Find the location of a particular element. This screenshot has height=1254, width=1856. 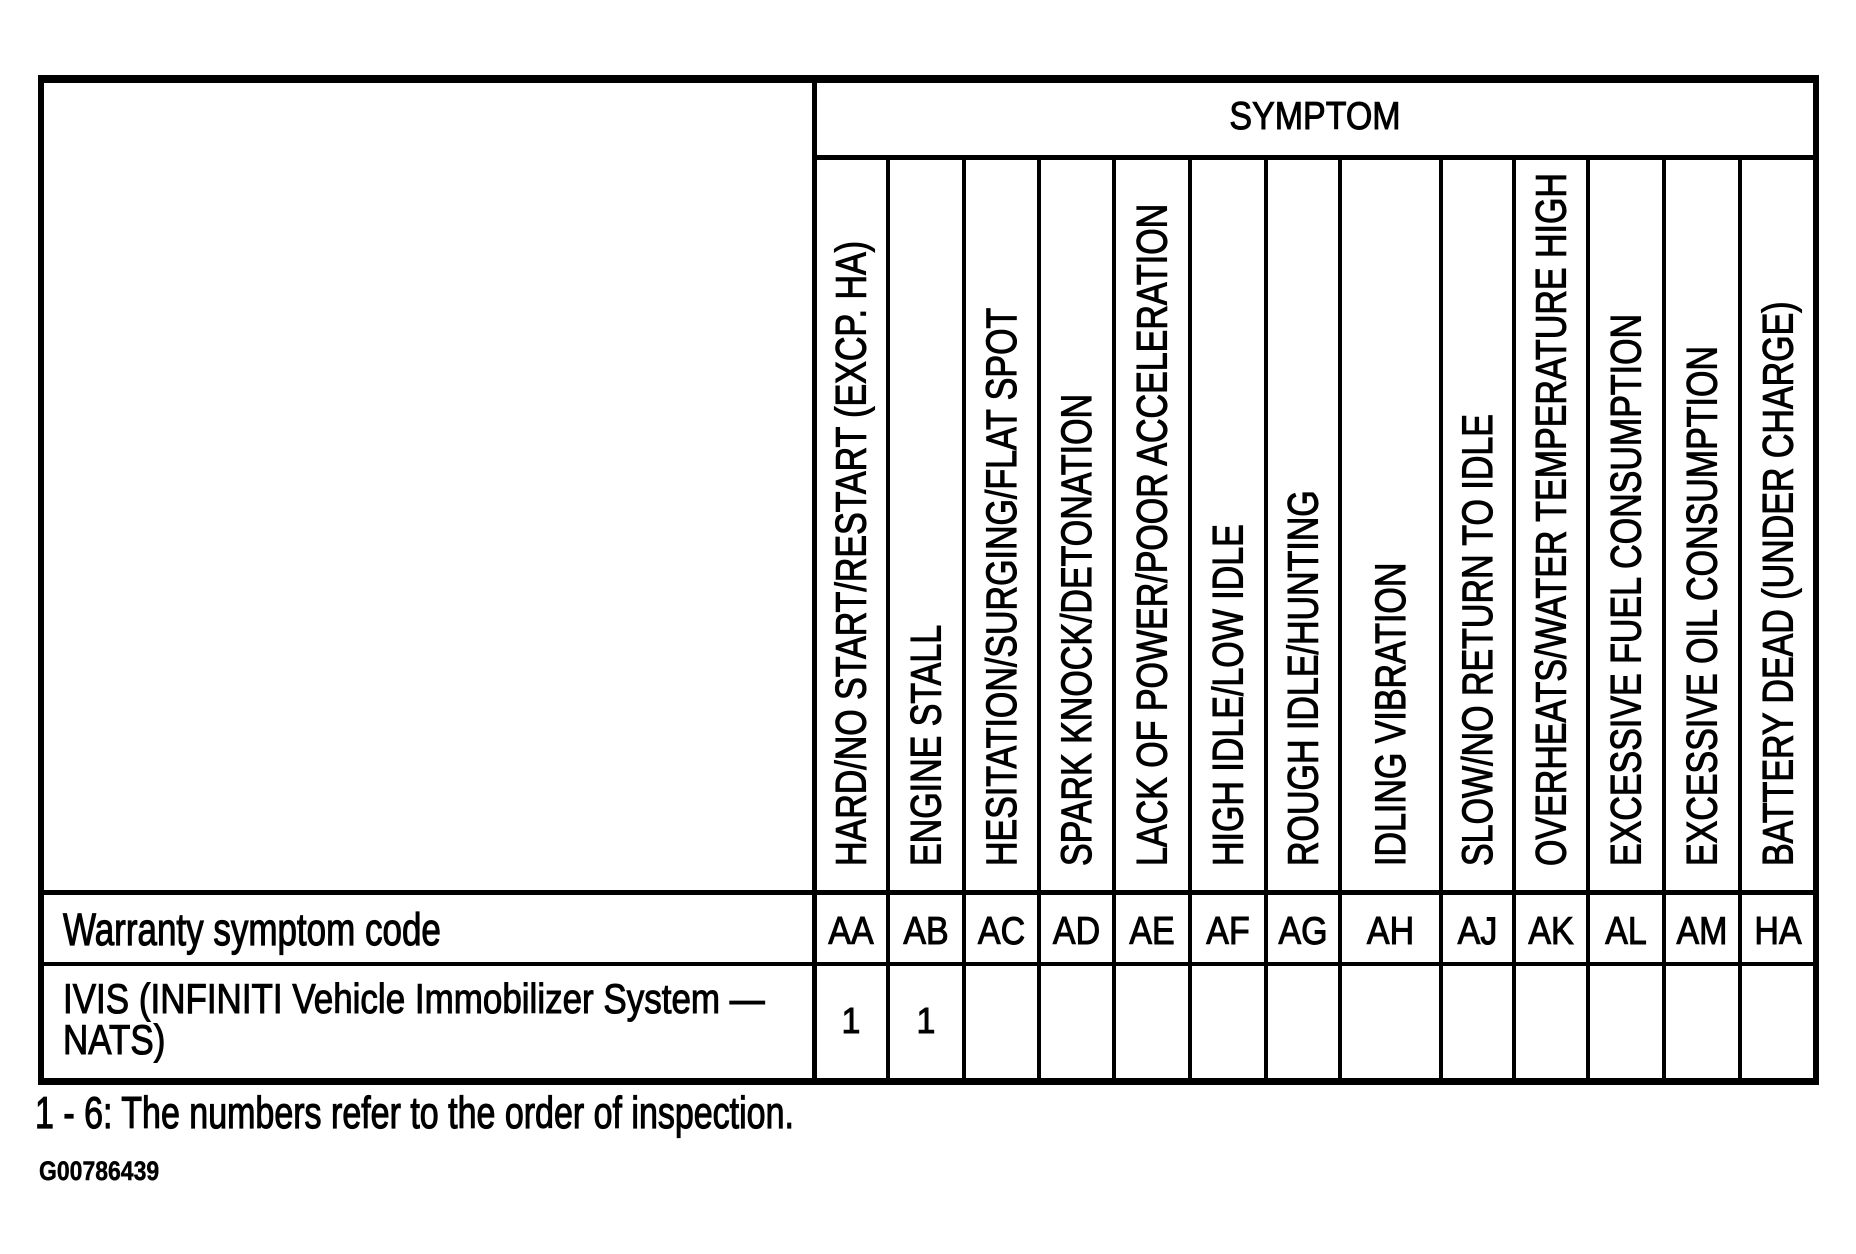

svg-text: ENGINE STALL is located at coordinates (926, 745).